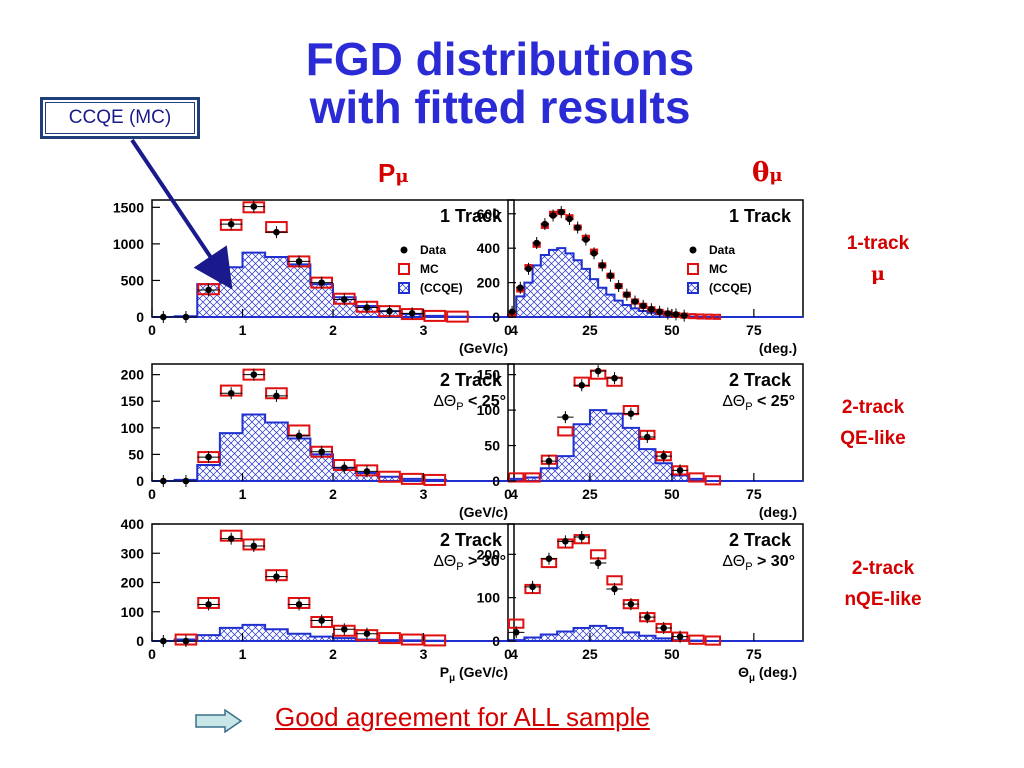 Image resolution: width=1024 pixels, height=768 pixels. What do you see at coordinates (402, 176) in the screenshot?
I see `column-head-p-sub: μ` at bounding box center [402, 176].